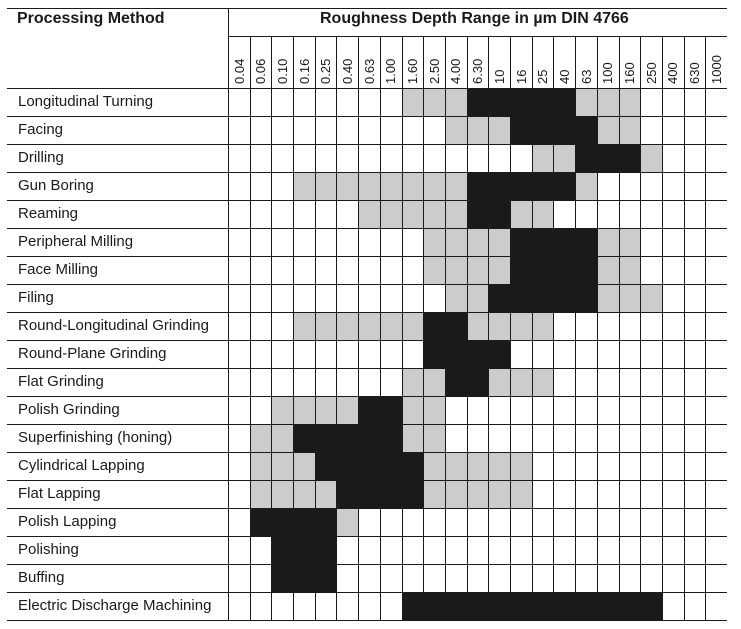  I want to click on column-label: 1.00, so click(391, 71).